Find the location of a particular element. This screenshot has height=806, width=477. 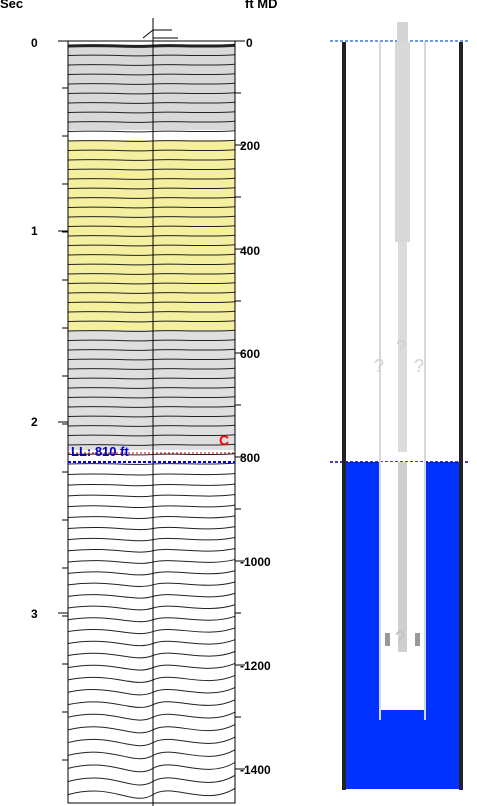

collar-flag: C is located at coordinates (224, 440).